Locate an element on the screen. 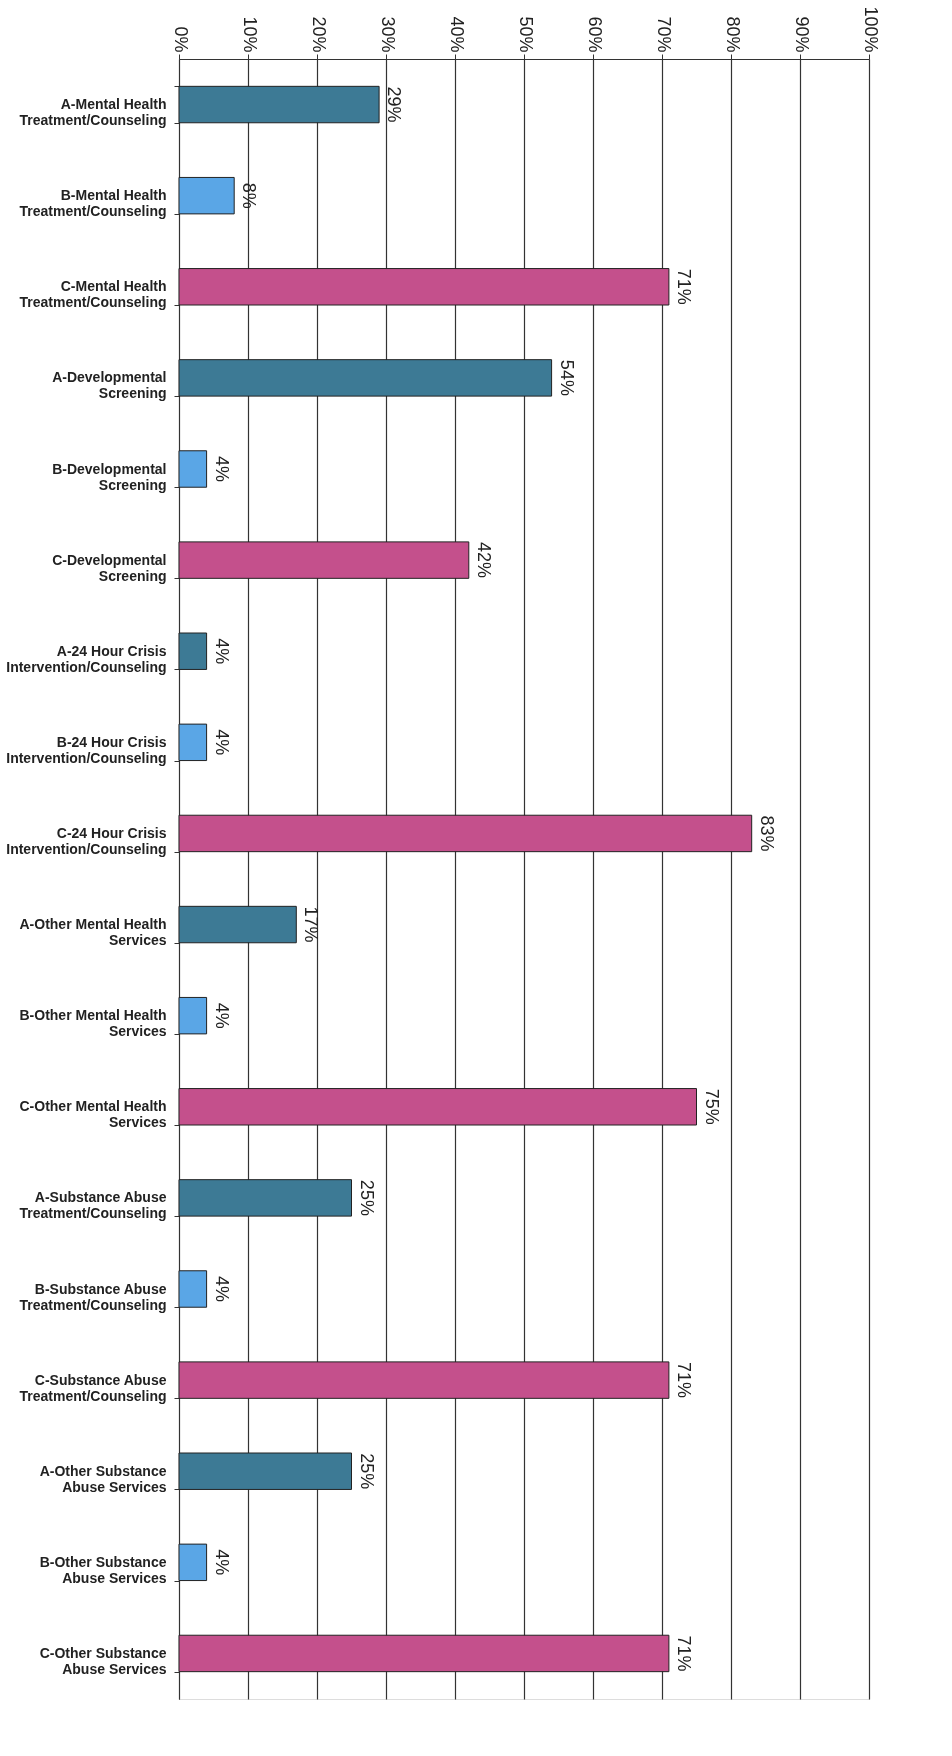  y-tick-label: C-24 Hour Crisis Intervention/Counseling is located at coordinates (86, 840).